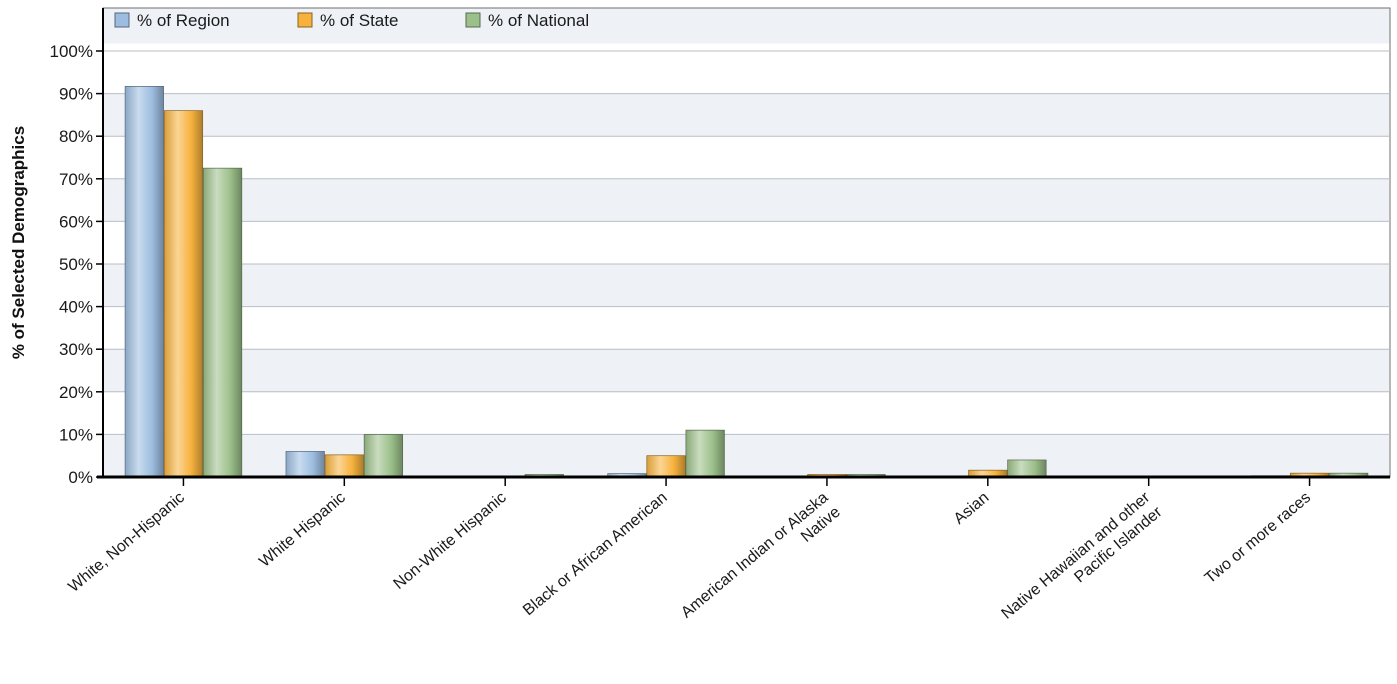 Image resolution: width=1397 pixels, height=684 pixels. What do you see at coordinates (473, 20) in the screenshot?
I see `legend-swatch-of-national` at bounding box center [473, 20].